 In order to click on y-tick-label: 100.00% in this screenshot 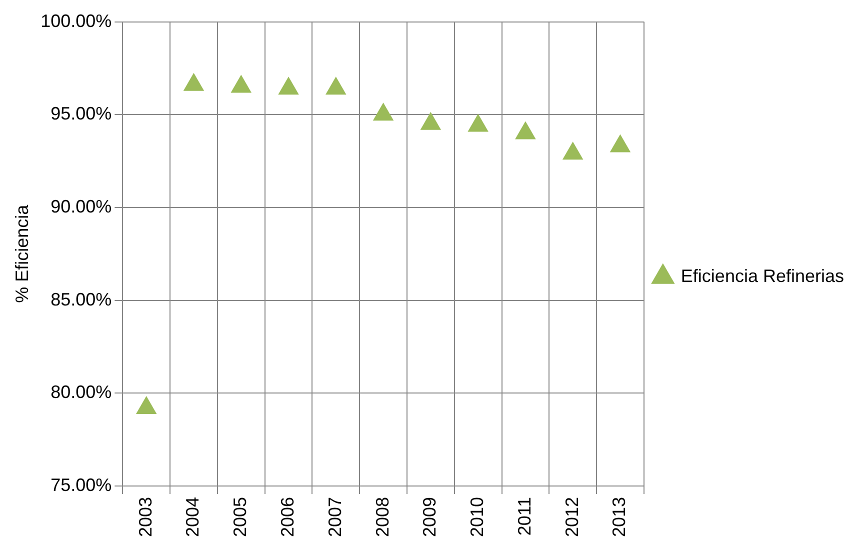, I will do `click(76, 20)`.